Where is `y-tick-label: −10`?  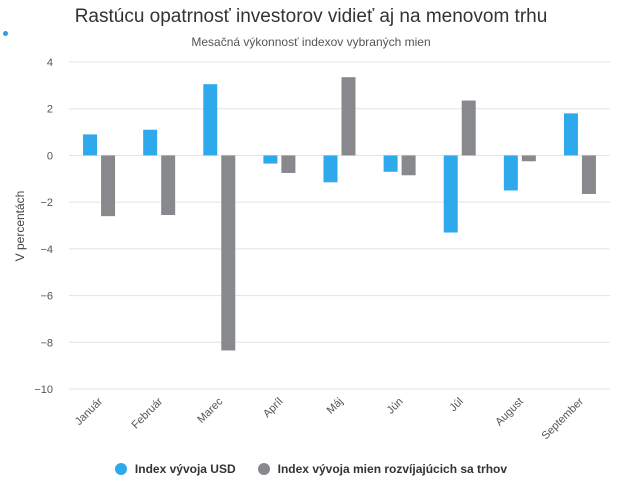
y-tick-label: −10 is located at coordinates (43, 390).